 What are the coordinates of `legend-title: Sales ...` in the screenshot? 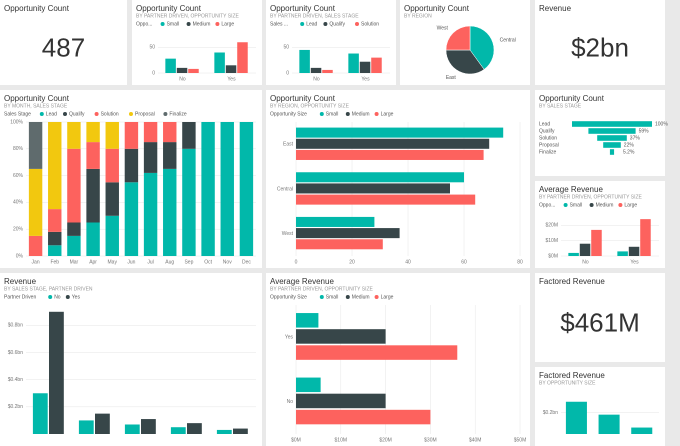 It's located at (279, 24).